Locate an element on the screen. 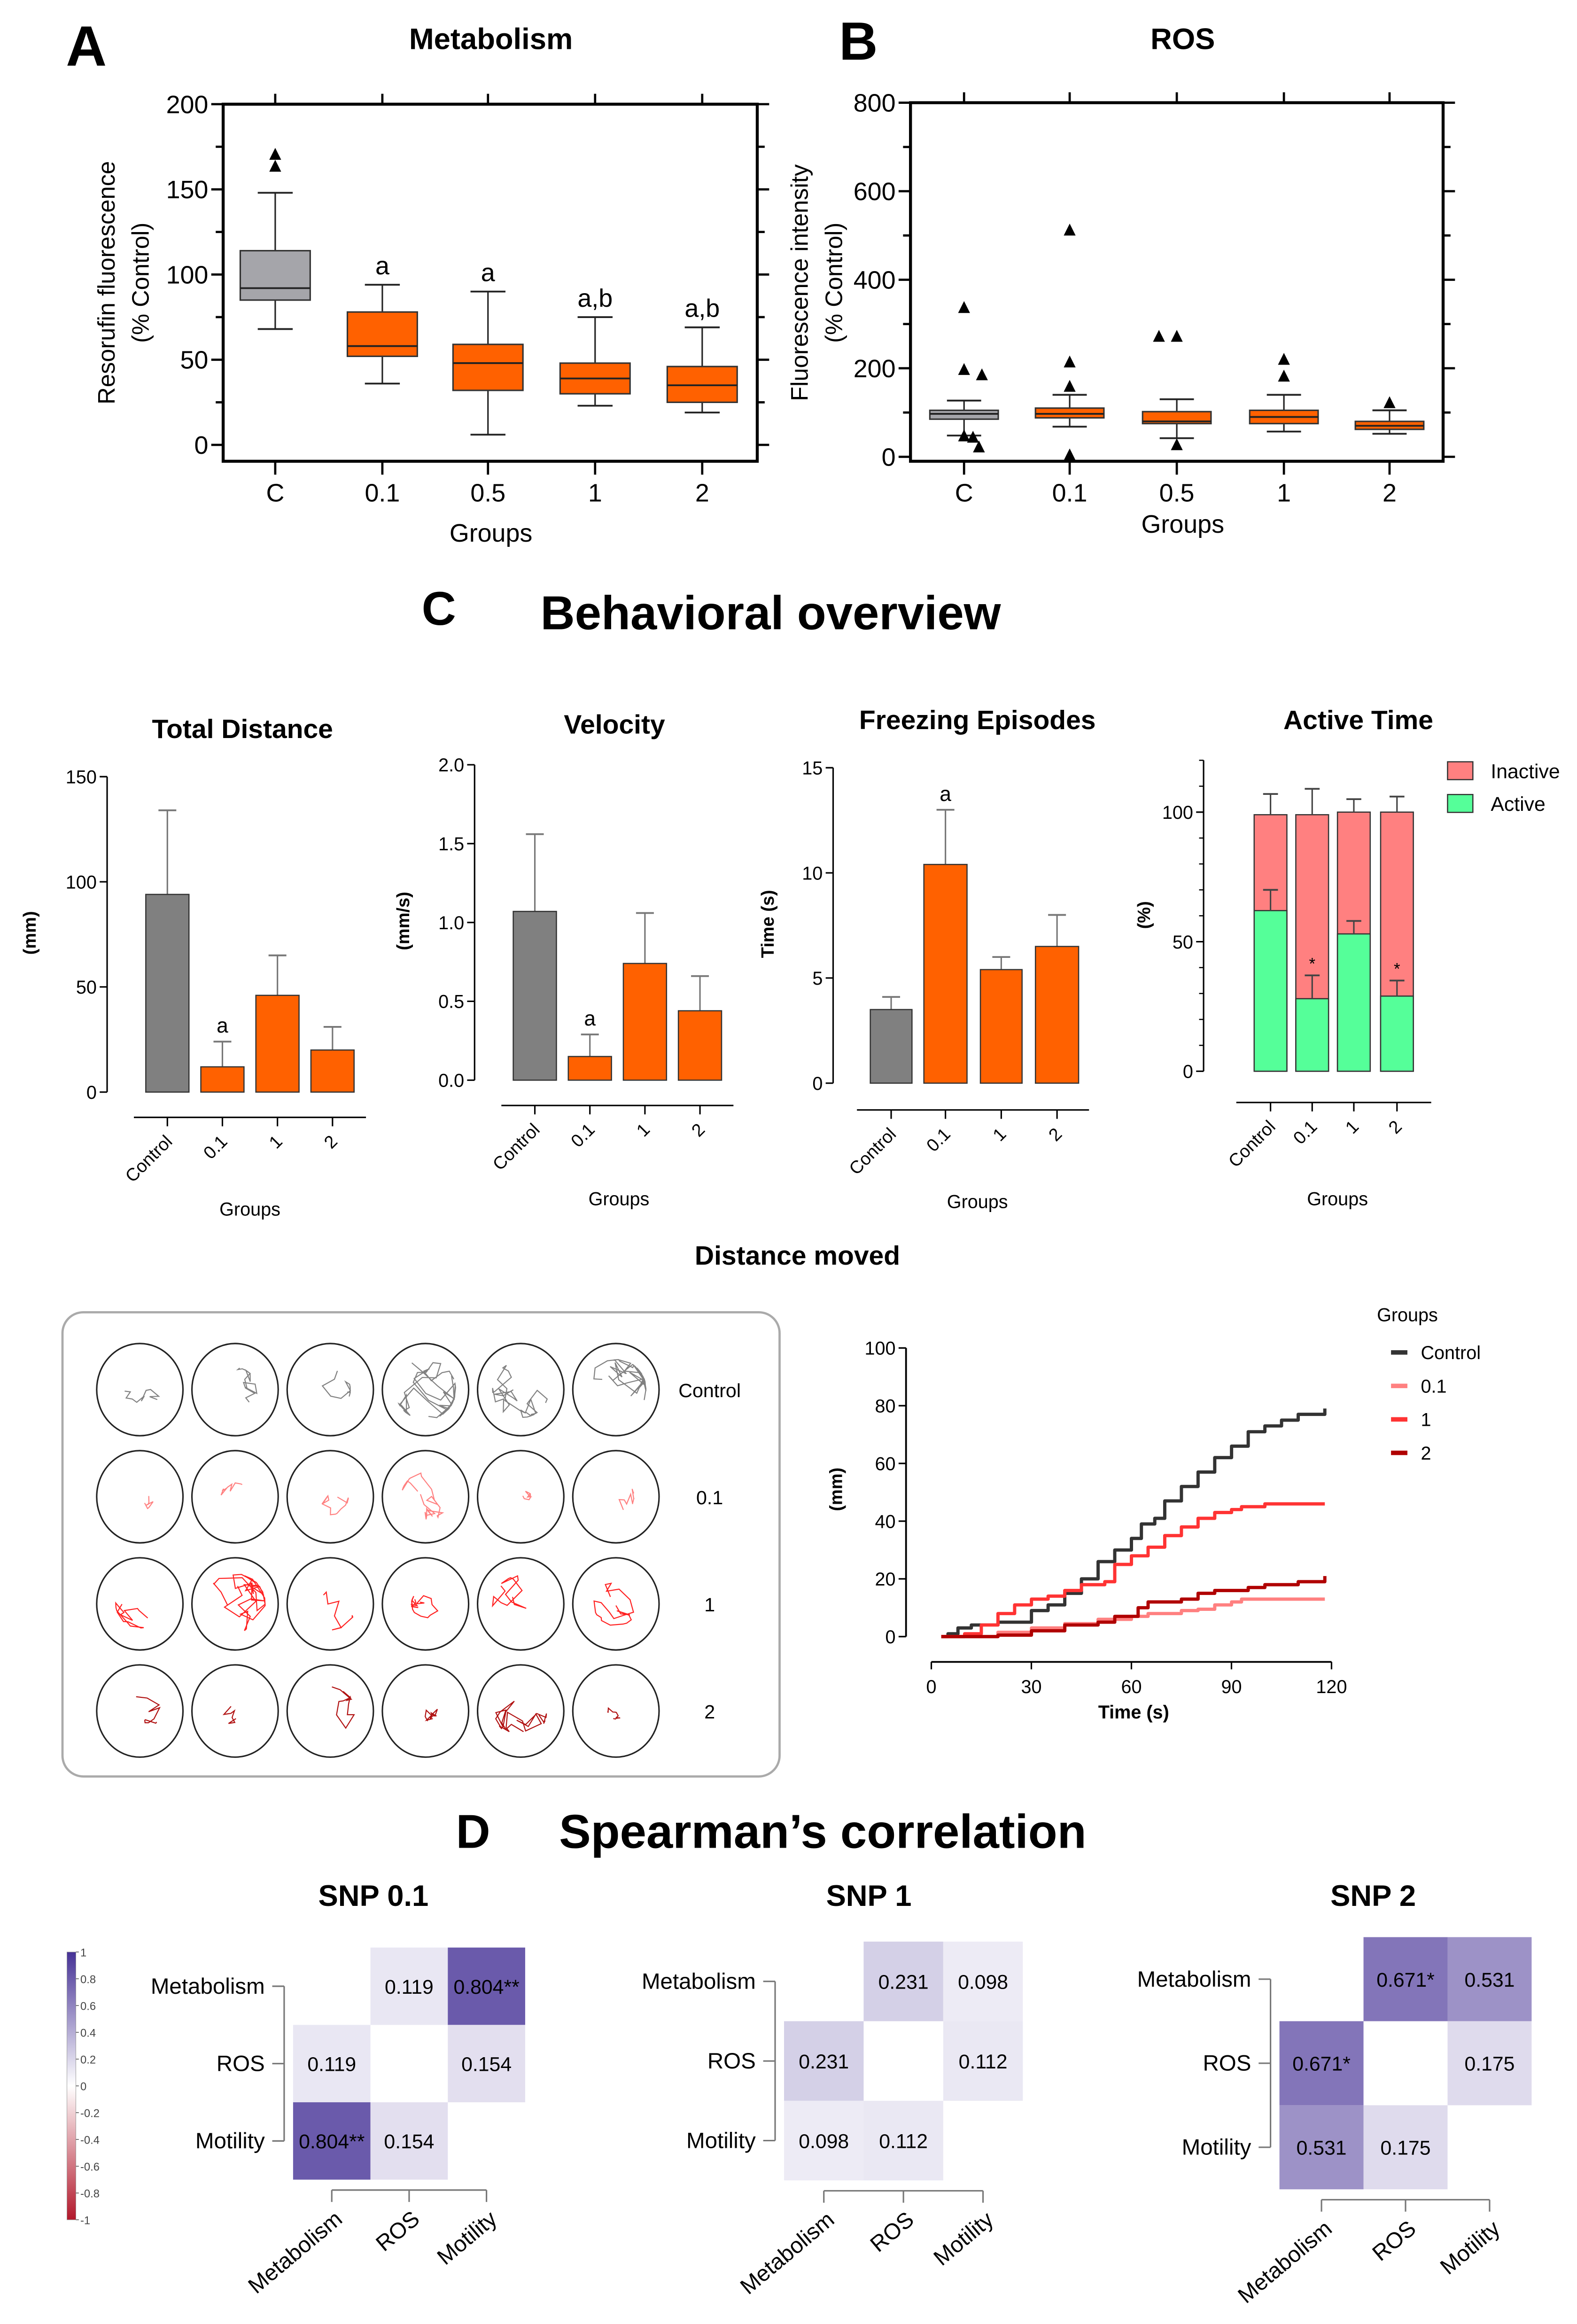 Image resolution: width=1577 pixels, height=2324 pixels. chart-title: SNP 0.1 is located at coordinates (374, 1896).